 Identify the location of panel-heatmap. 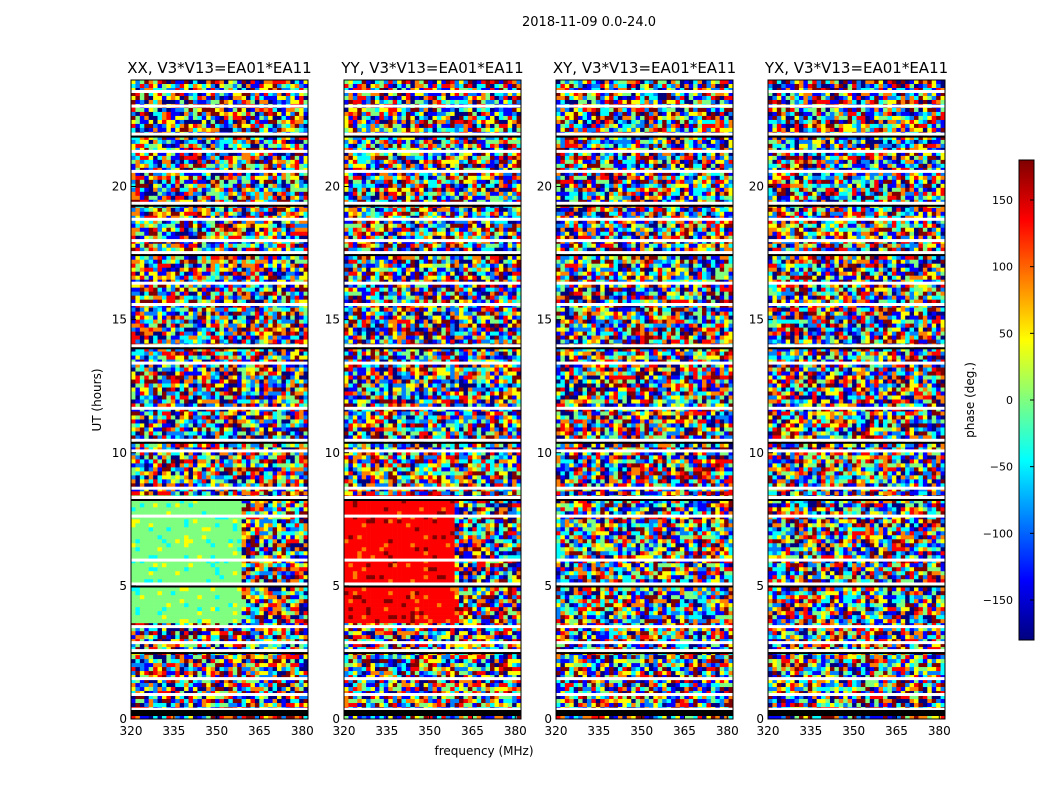
(432, 399).